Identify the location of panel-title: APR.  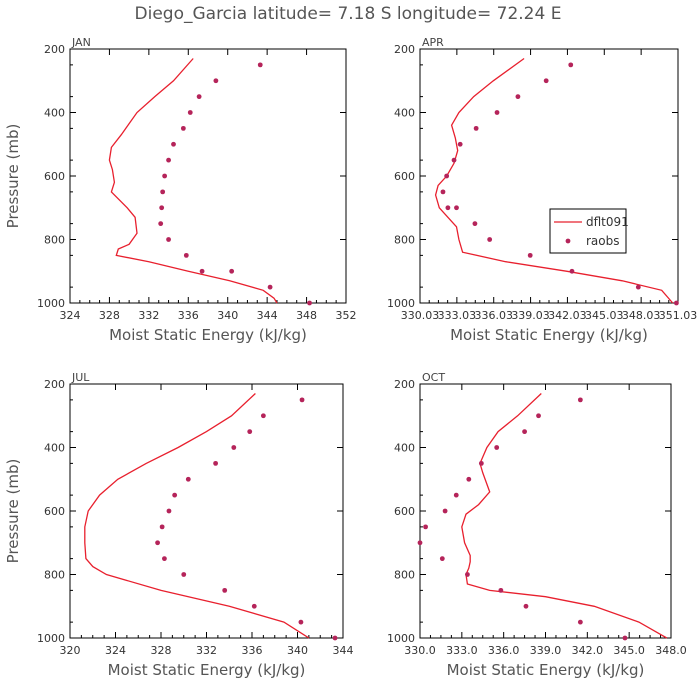
(433, 42).